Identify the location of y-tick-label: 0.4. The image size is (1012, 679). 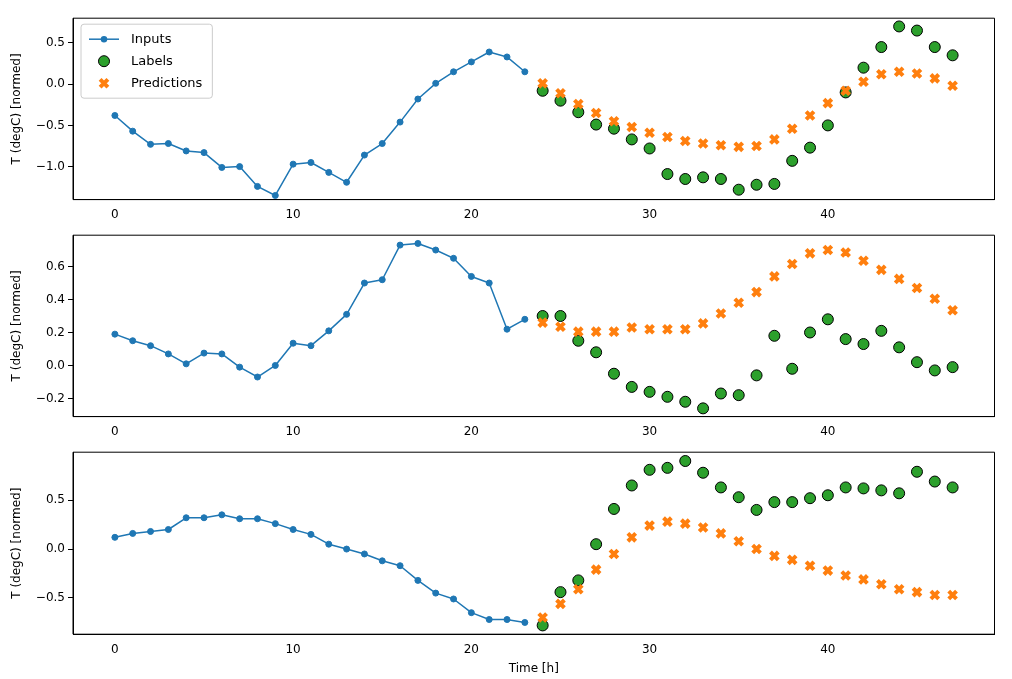
(55, 298).